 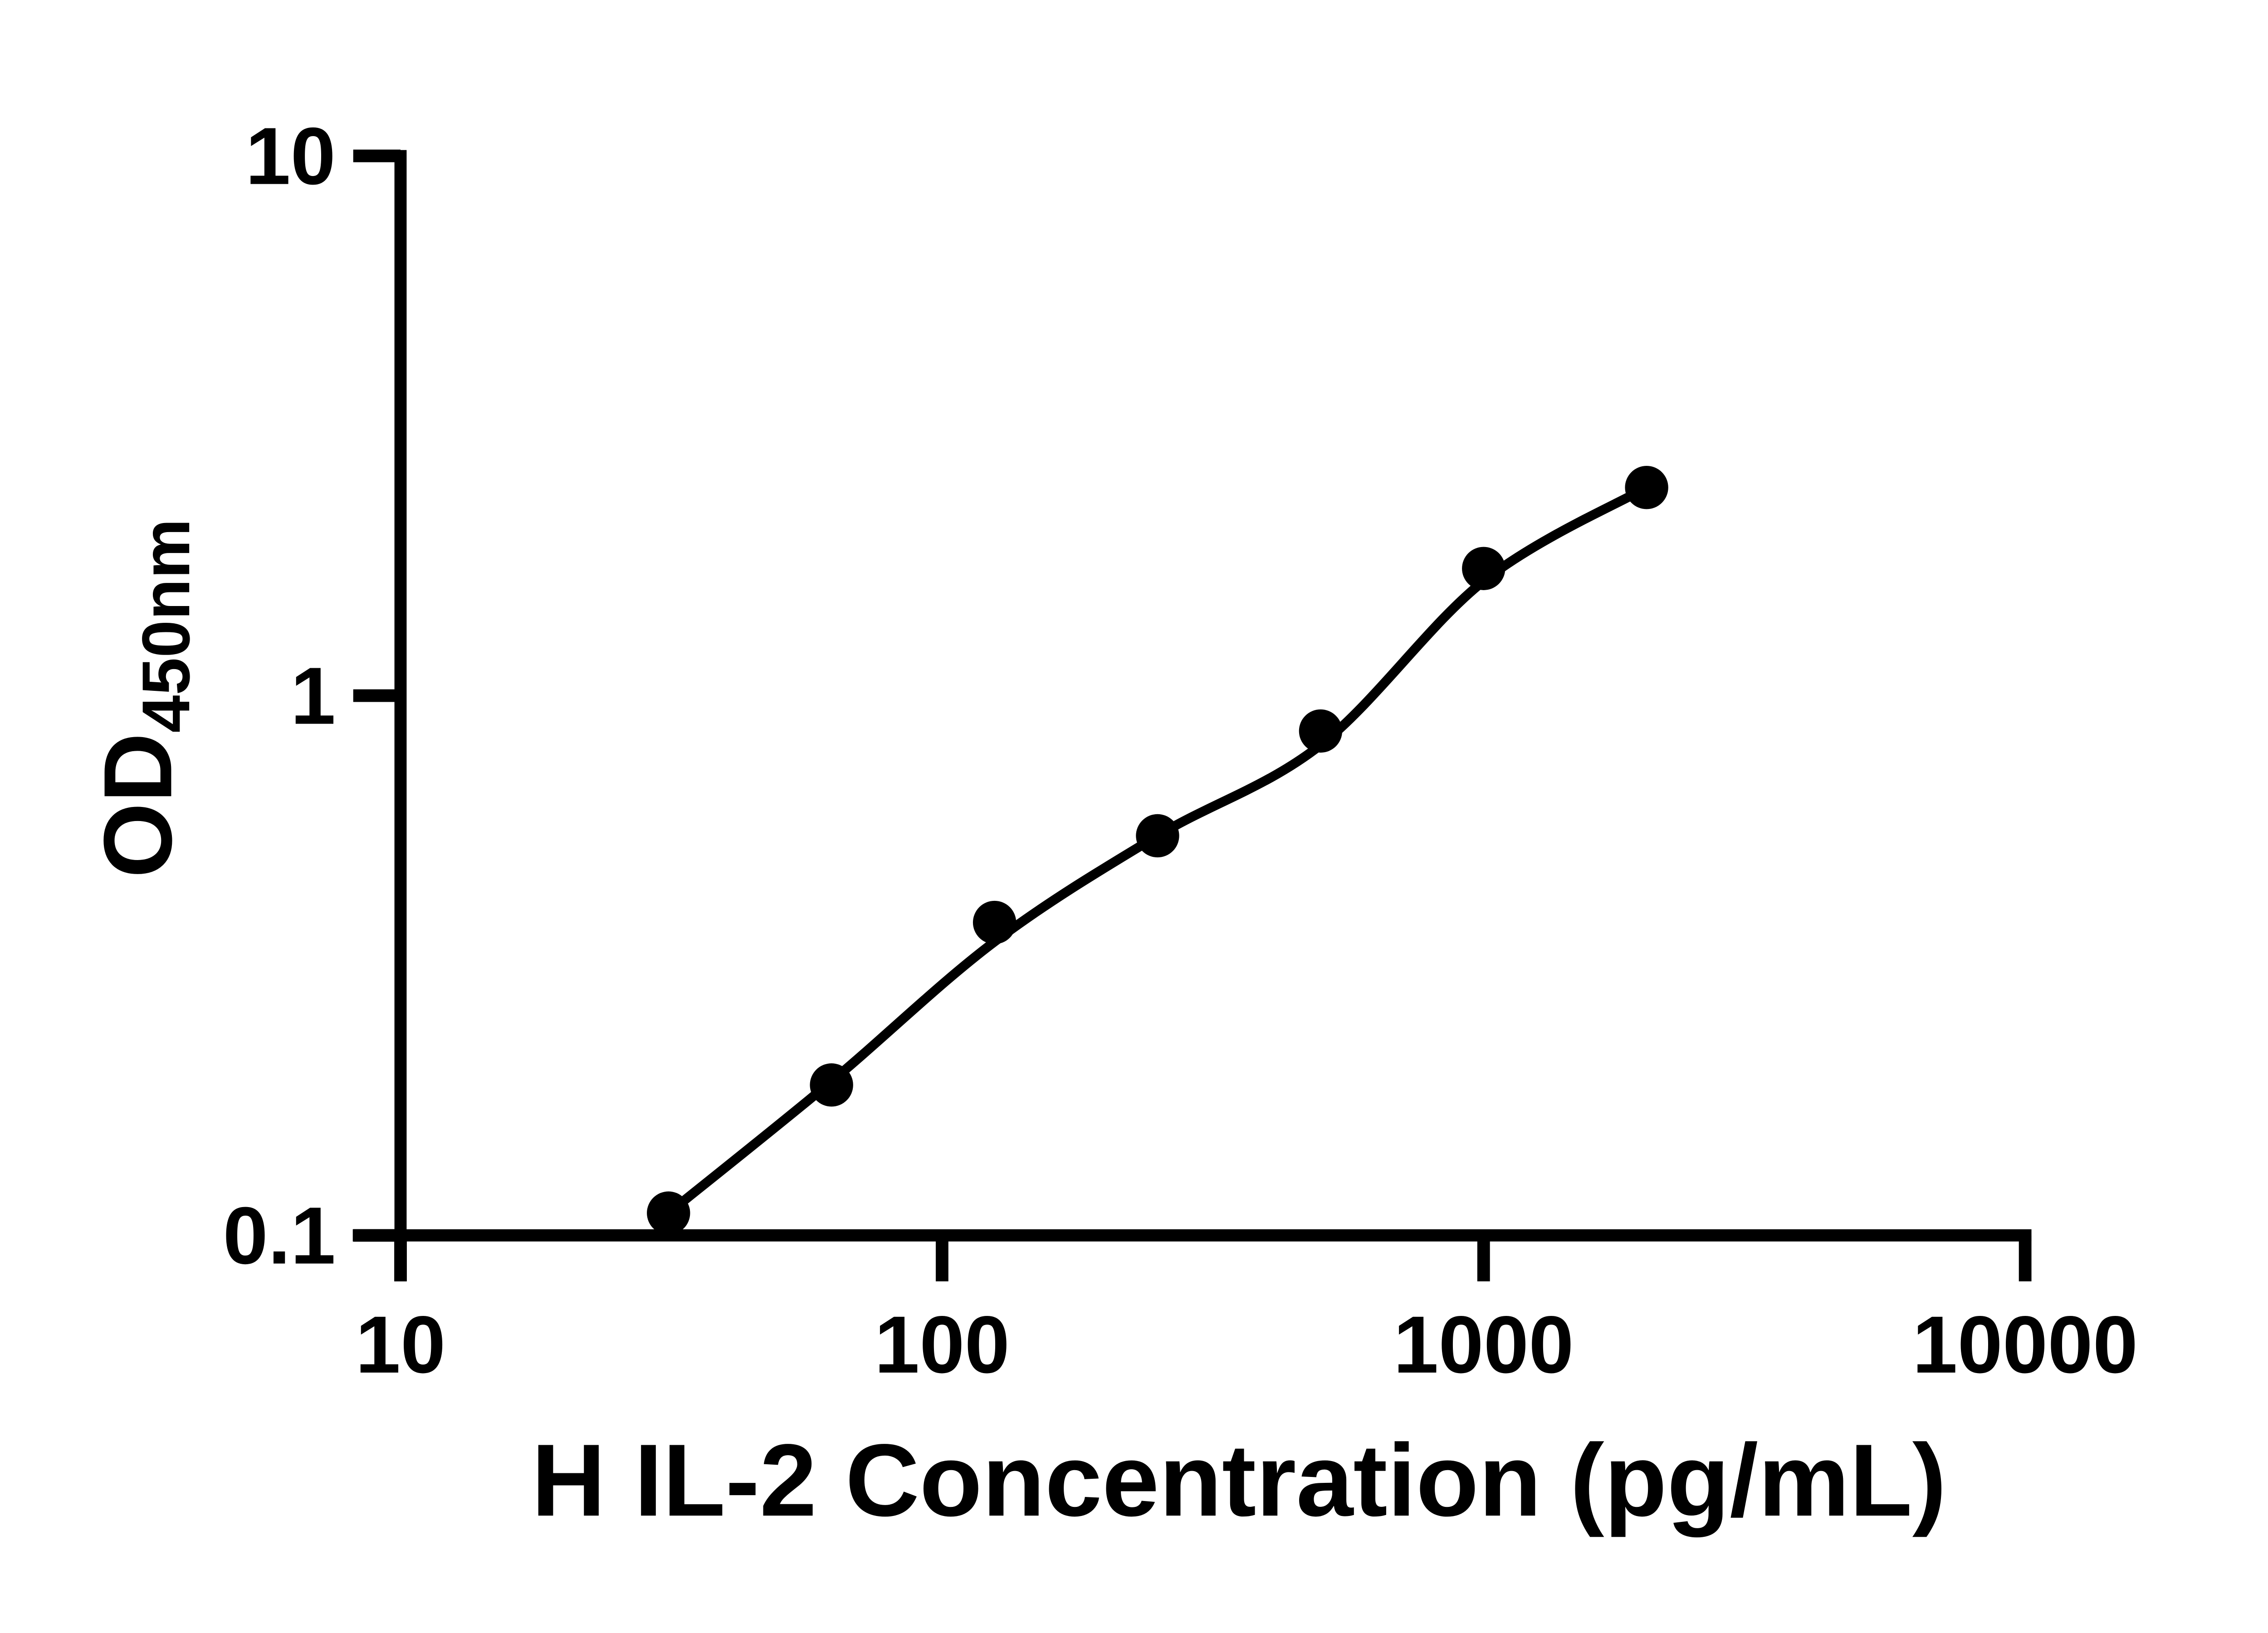 I want to click on y-tick-label: 10, so click(x=291, y=156).